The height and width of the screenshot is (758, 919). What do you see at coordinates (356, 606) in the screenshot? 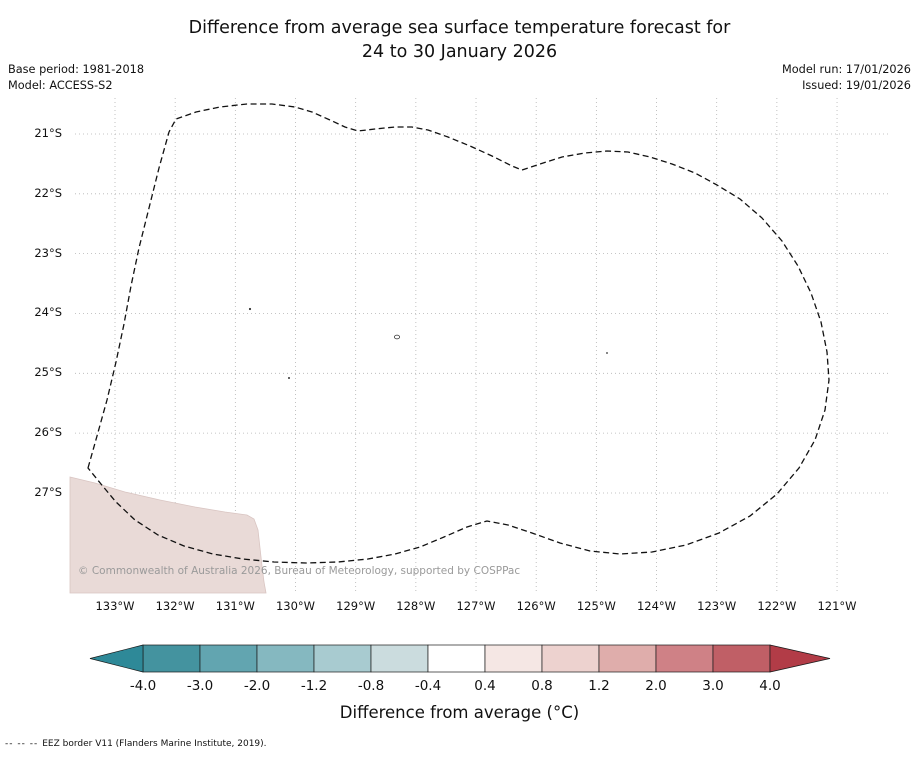
I see `lon-tick-label: 129°W` at bounding box center [356, 606].